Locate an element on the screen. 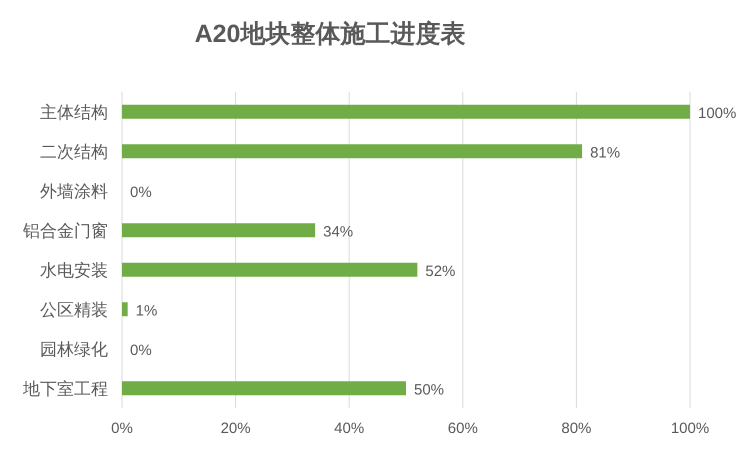 The width and height of the screenshot is (750, 450). x-tick-label: 100% is located at coordinates (690, 428).